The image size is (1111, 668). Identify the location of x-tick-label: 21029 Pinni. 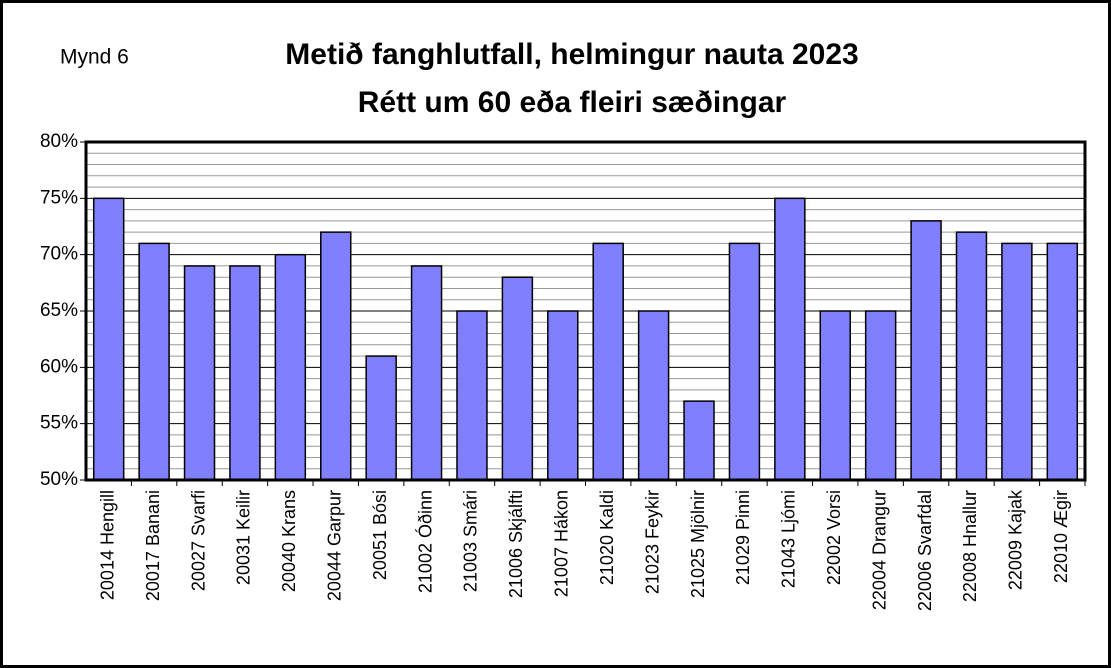
(743, 537).